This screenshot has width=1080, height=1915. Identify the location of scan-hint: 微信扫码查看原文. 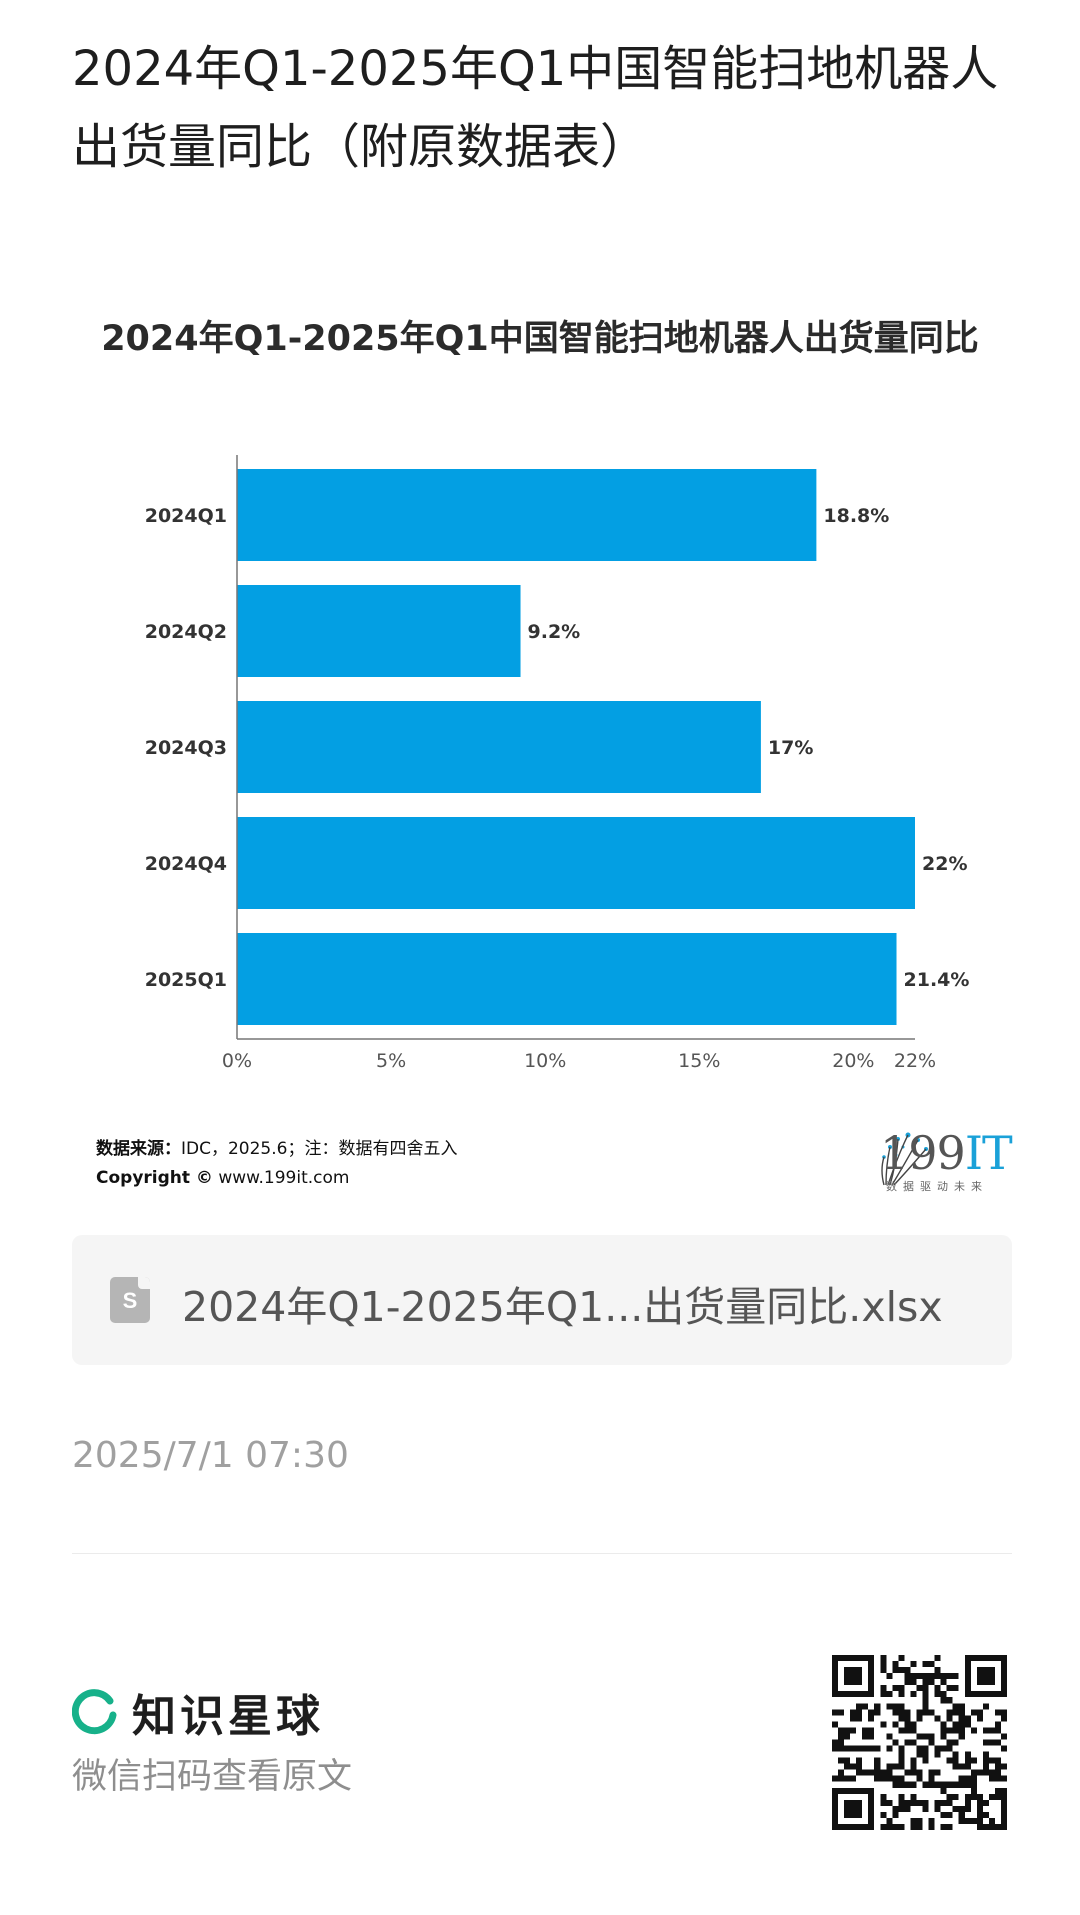
(212, 1777).